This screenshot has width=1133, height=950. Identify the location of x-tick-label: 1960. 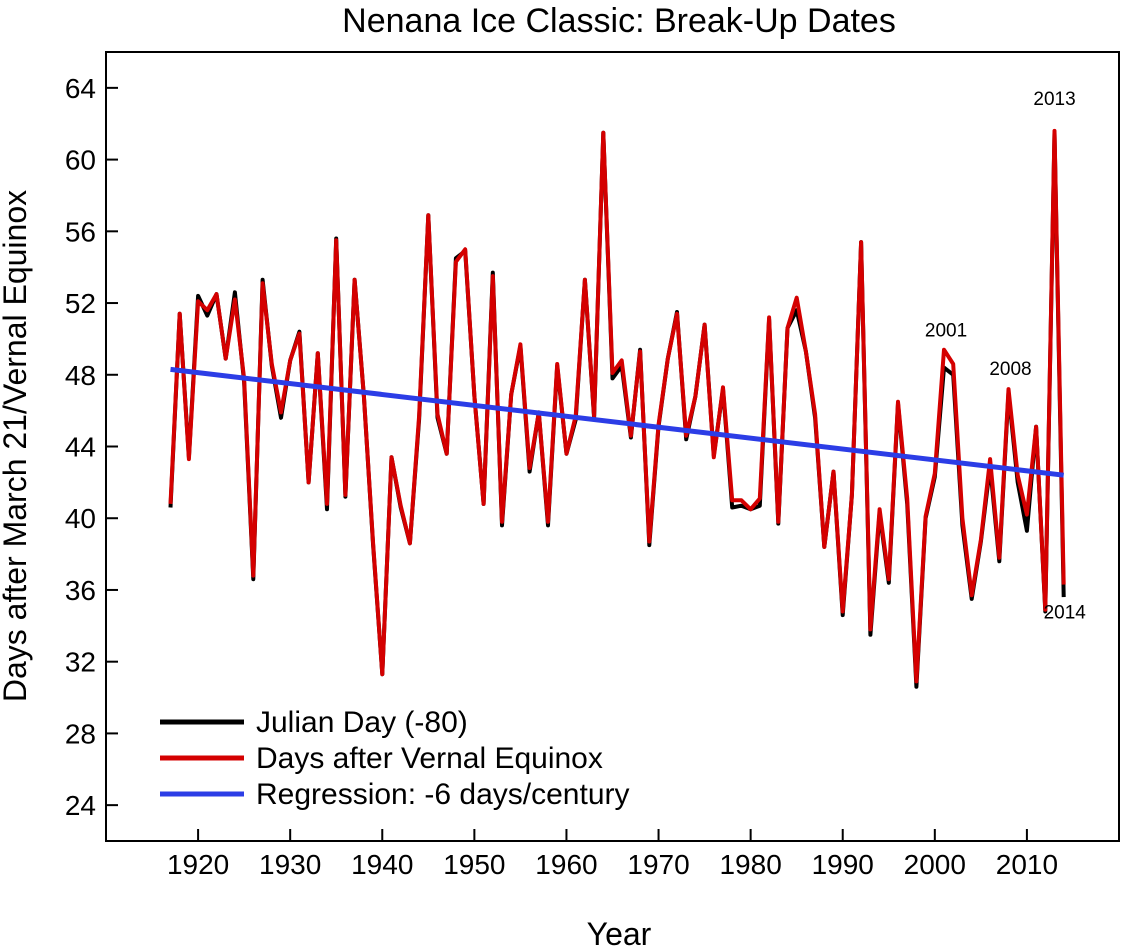
(566, 864).